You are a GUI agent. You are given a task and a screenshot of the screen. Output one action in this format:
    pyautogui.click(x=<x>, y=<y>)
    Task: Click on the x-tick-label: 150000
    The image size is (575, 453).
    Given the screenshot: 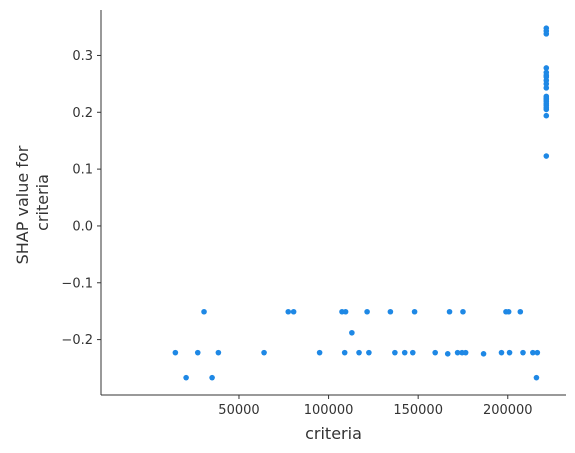 What is the action you would take?
    pyautogui.click(x=418, y=410)
    